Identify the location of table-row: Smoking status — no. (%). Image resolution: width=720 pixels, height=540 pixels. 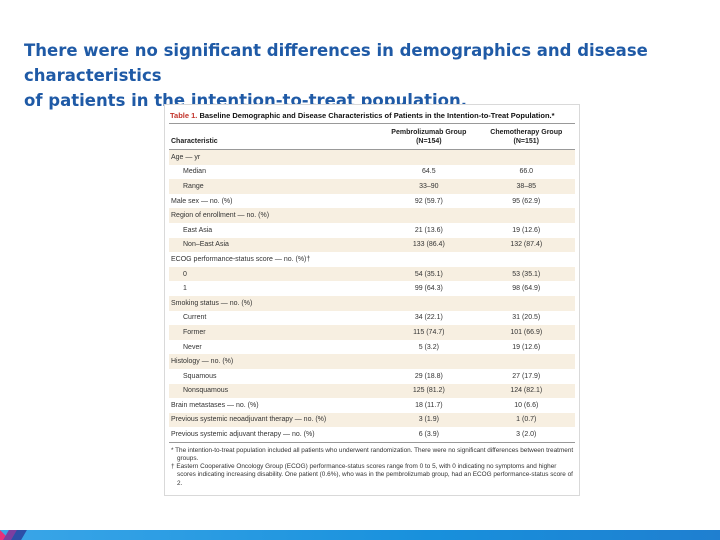
(372, 303).